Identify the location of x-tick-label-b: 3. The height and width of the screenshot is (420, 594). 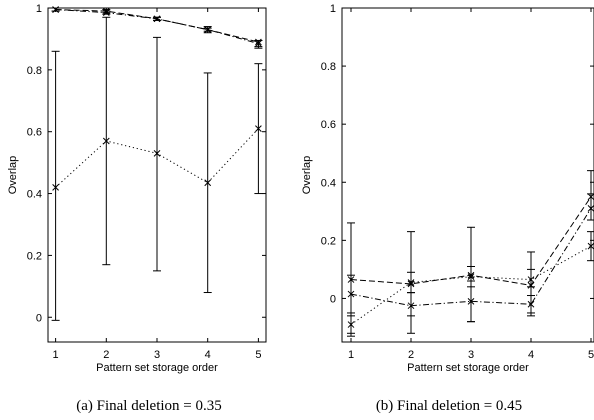
(471, 355).